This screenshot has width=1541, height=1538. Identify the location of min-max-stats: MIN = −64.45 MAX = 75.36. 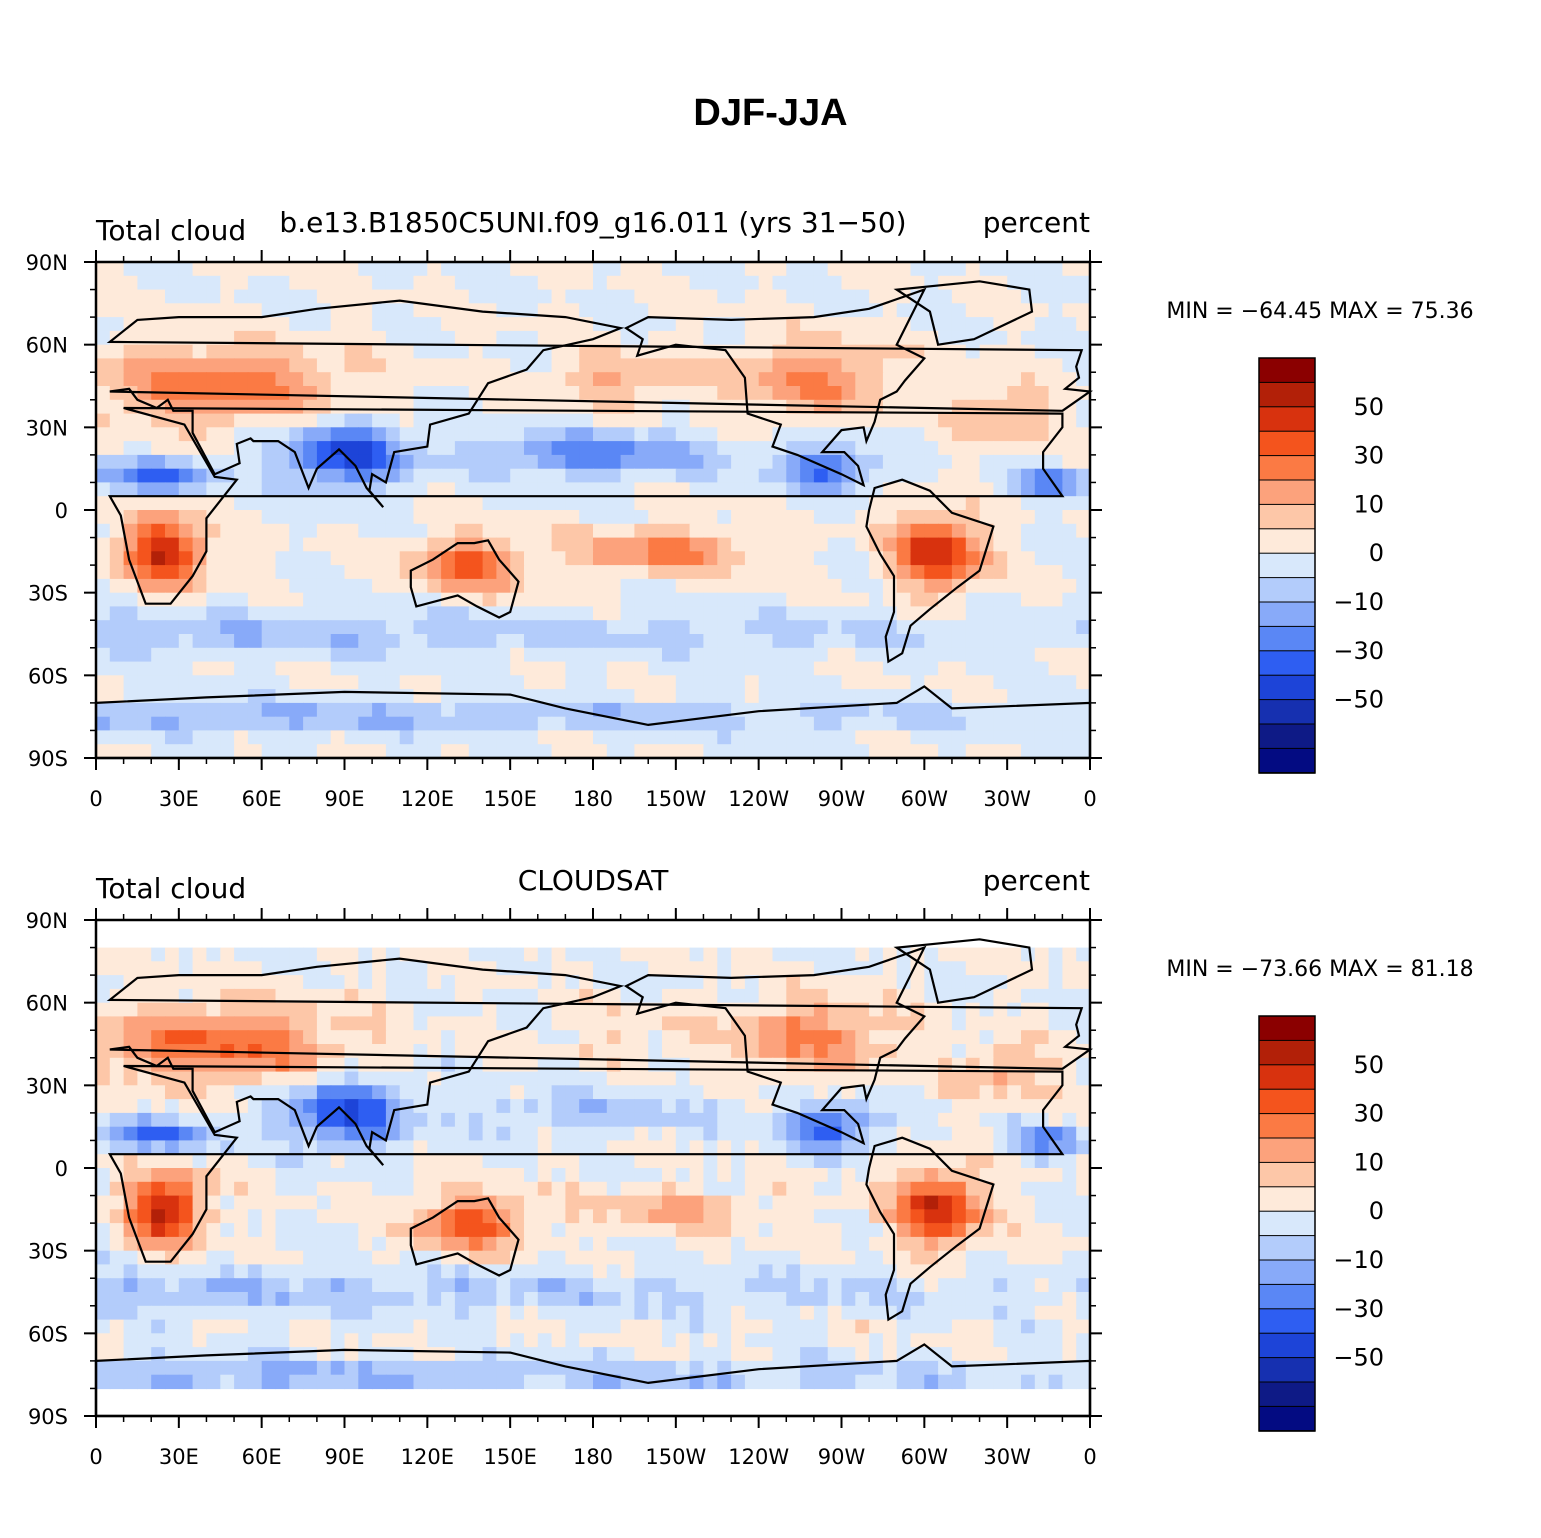
(1319, 311).